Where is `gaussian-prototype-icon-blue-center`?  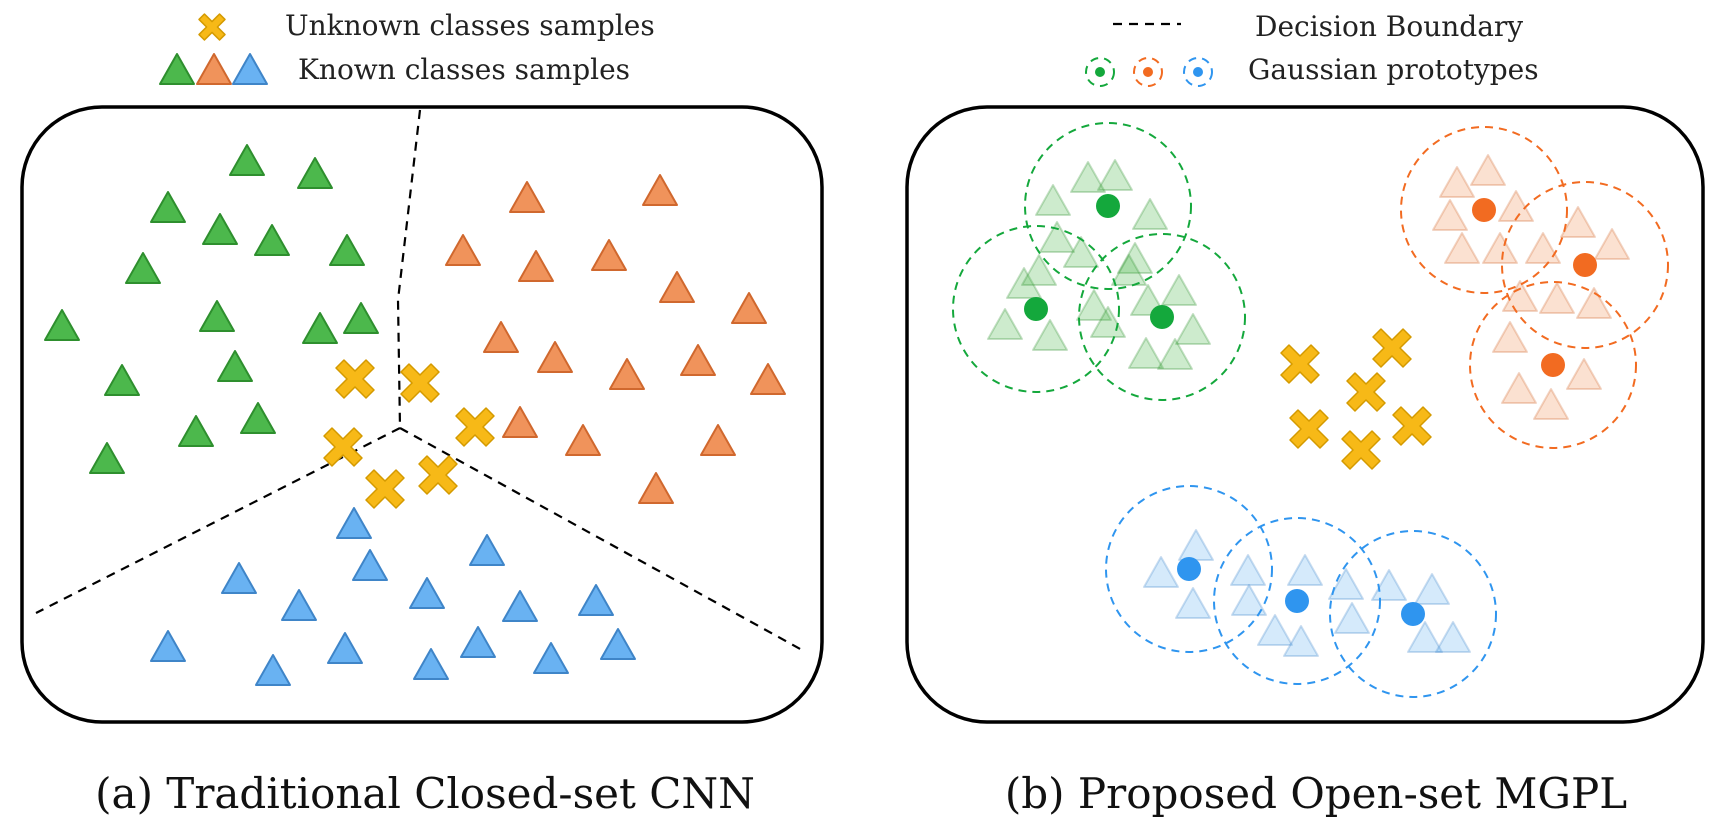 gaussian-prototype-icon-blue-center is located at coordinates (1198, 72).